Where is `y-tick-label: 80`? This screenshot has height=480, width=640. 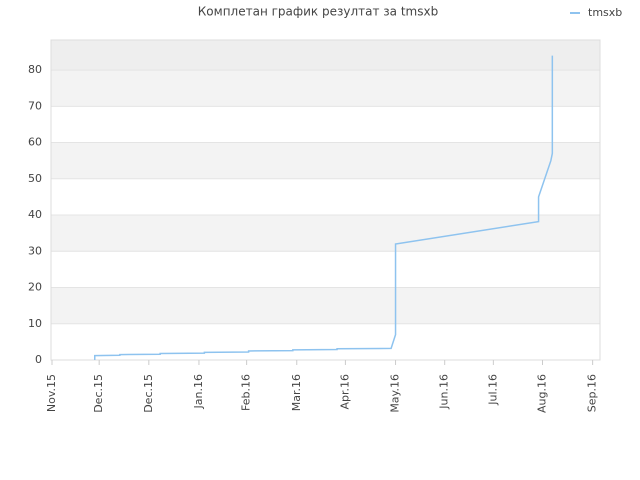 y-tick-label: 80 is located at coordinates (35, 69).